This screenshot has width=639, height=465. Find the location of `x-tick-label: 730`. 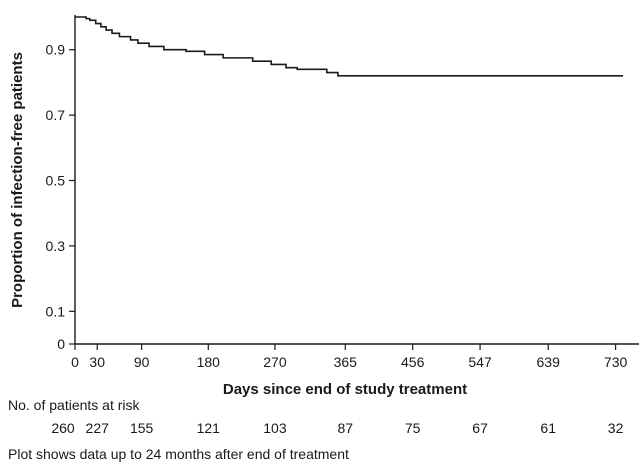

x-tick-label: 730 is located at coordinates (616, 362).